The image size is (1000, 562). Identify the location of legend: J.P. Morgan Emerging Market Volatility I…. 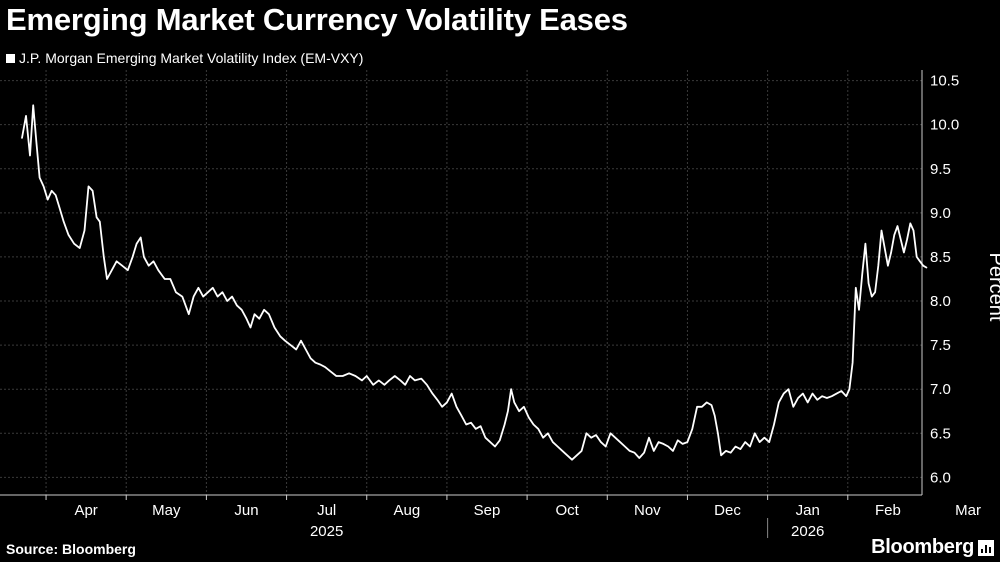
(184, 58).